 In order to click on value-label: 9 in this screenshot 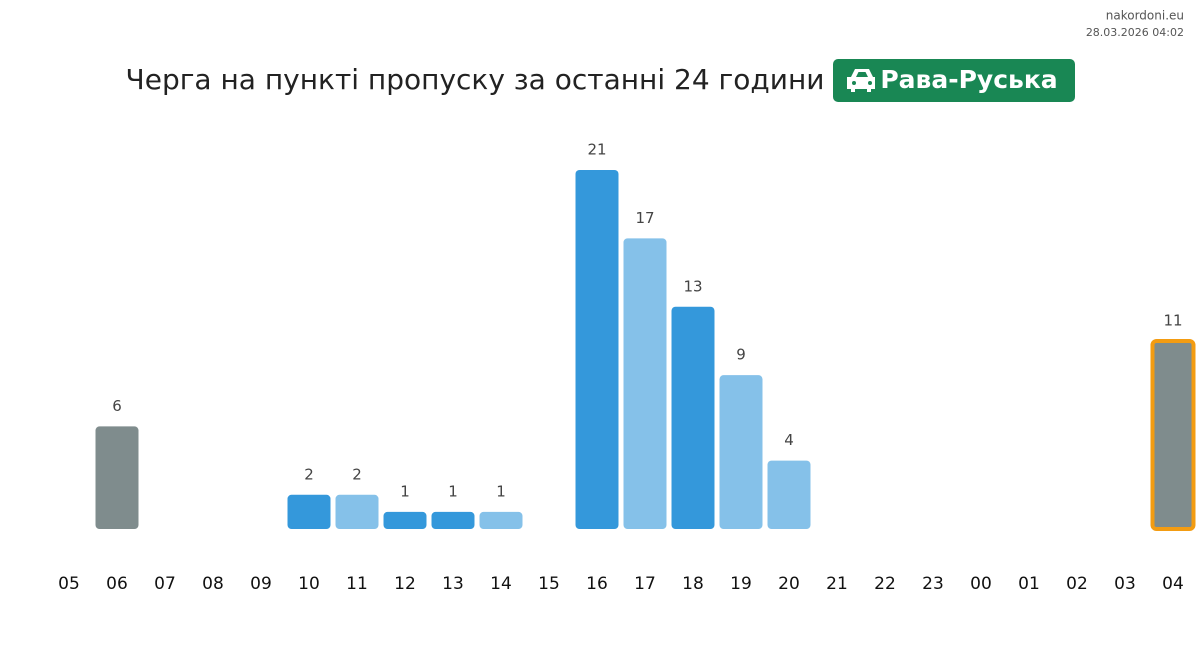, I will do `click(741, 355)`.